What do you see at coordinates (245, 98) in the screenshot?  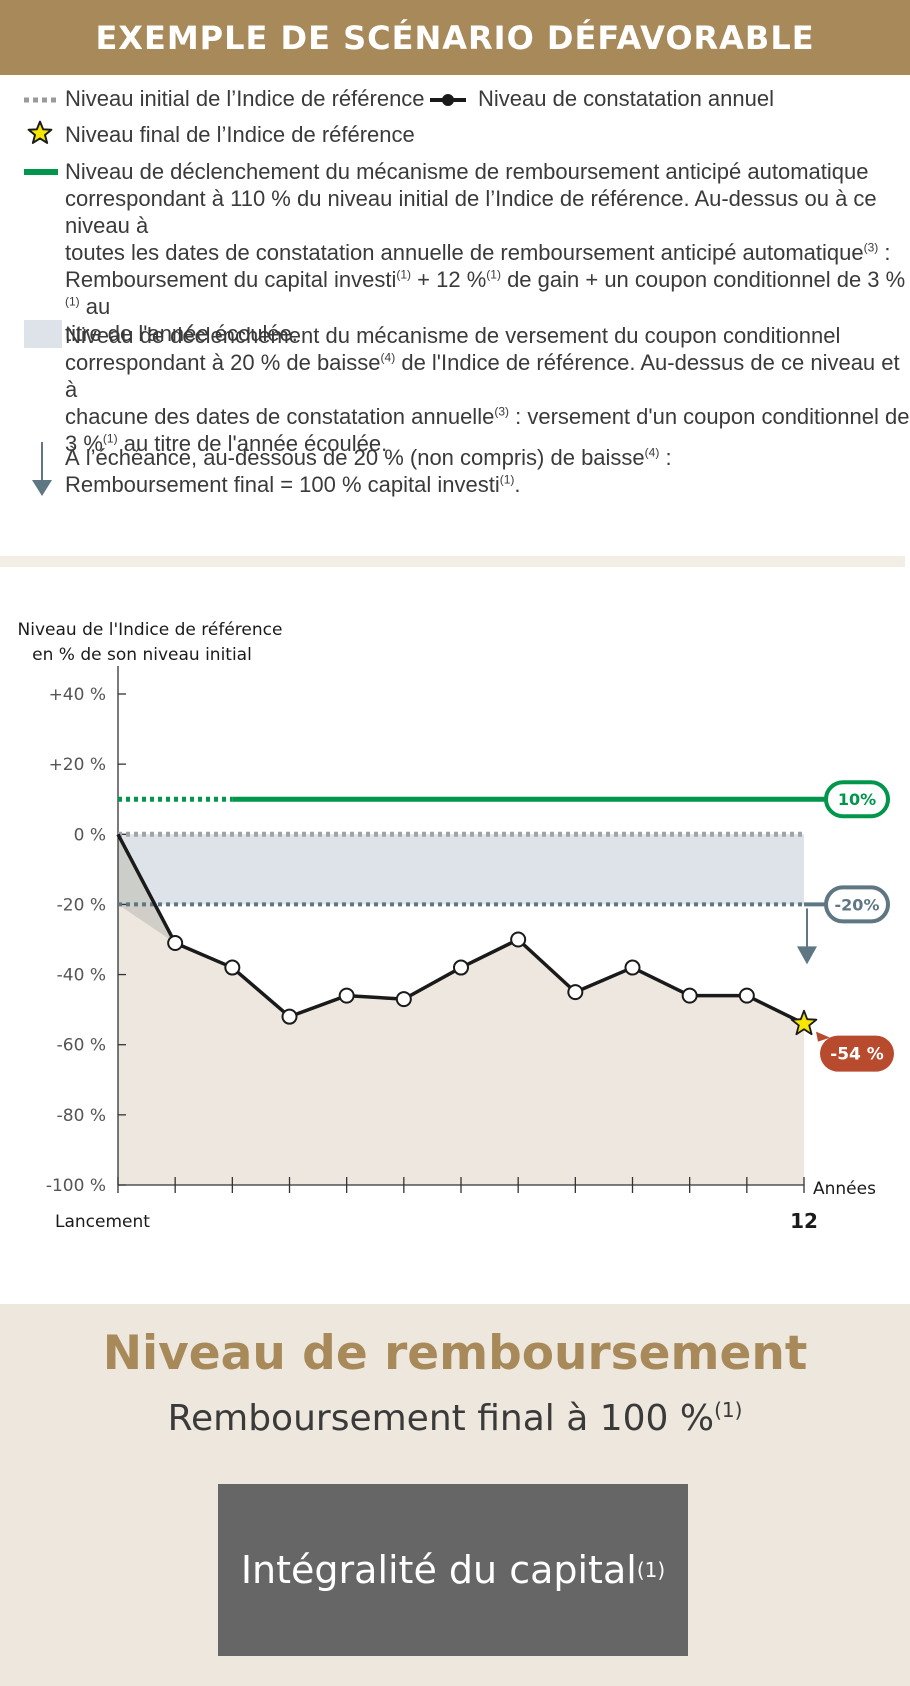 I see `legend-initial-level: Niveau initial de l’Indice de référence` at bounding box center [245, 98].